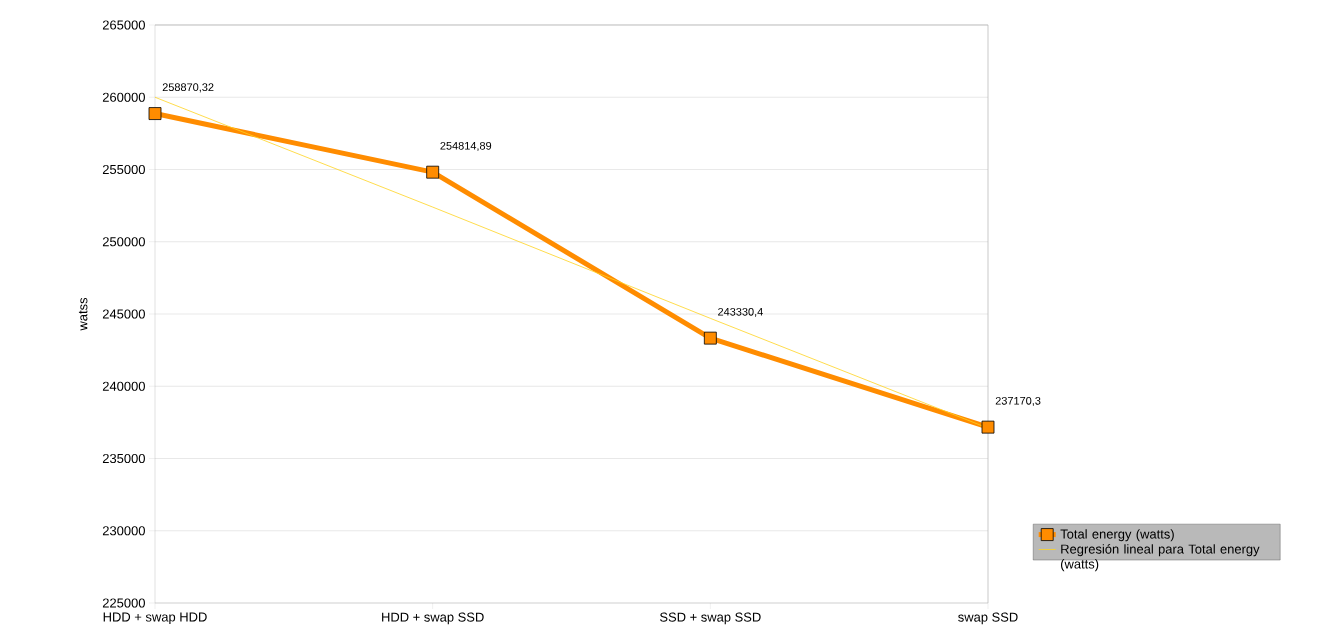 The image size is (1343, 643). I want to click on y-tick-label: 230000, so click(123, 531).